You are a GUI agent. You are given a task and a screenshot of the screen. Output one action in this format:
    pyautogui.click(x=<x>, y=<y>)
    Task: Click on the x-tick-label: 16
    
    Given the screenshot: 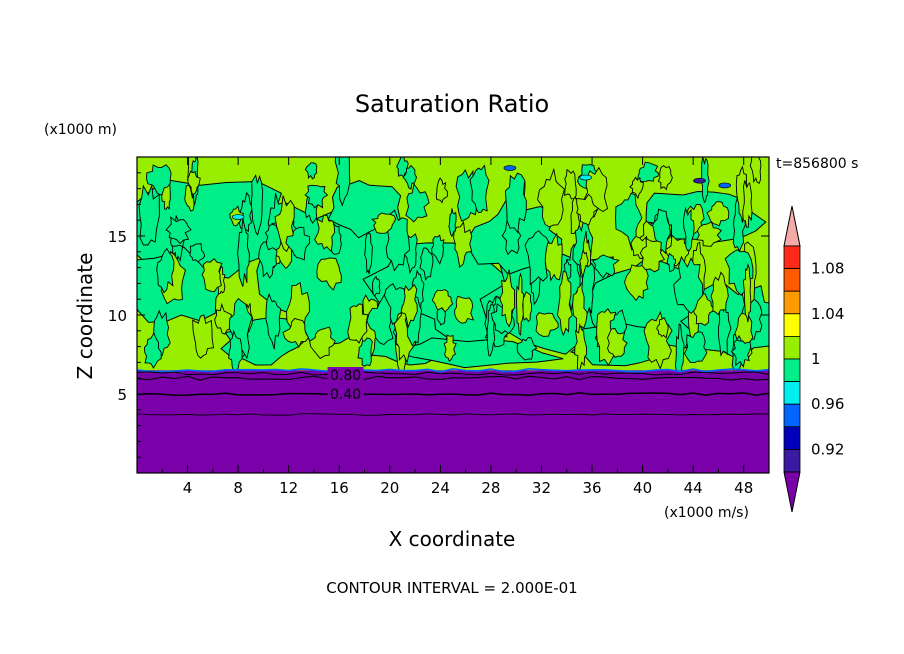 What is the action you would take?
    pyautogui.click(x=339, y=488)
    